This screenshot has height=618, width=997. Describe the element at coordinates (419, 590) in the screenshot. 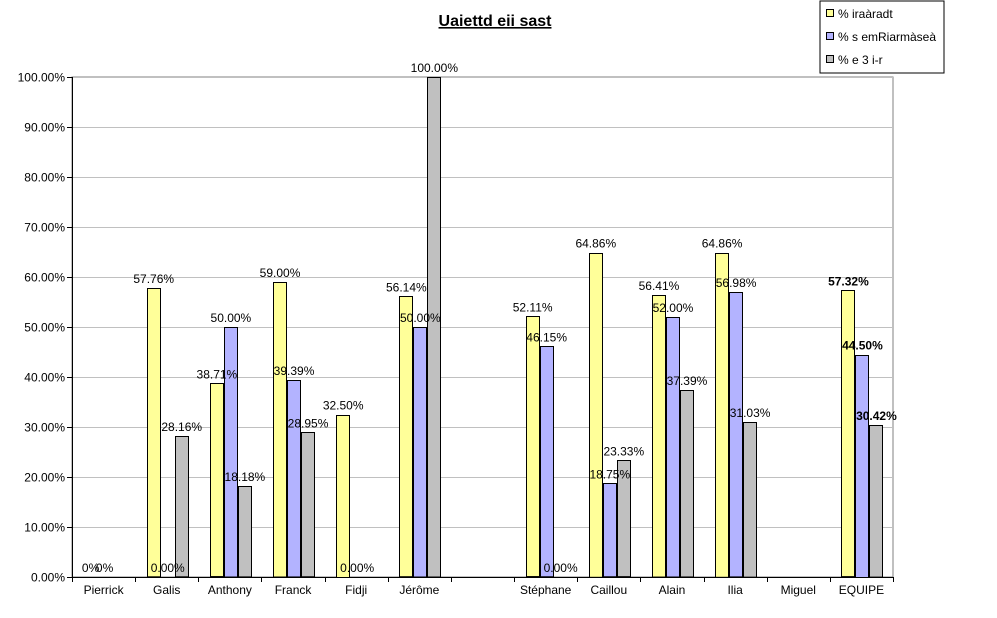

I see `x-tick-label: Jérôme` at that location.